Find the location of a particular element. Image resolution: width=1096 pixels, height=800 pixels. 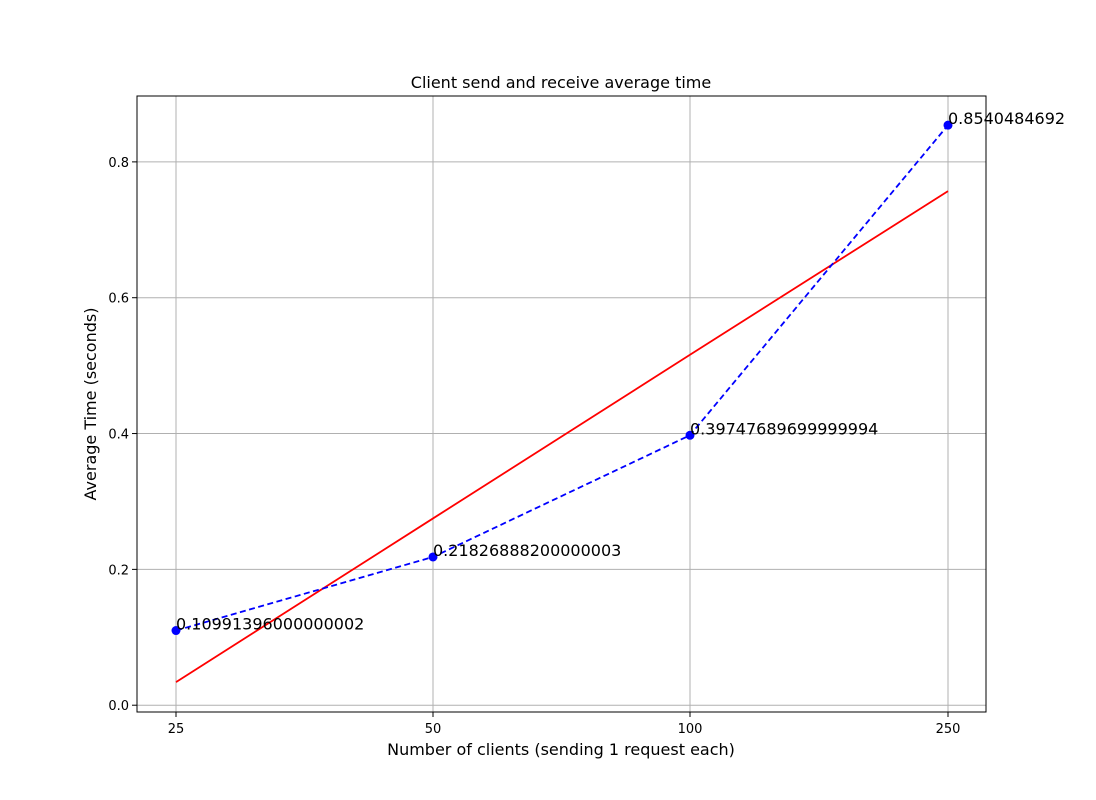

y-tick-label: 0.4 is located at coordinates (118, 435).